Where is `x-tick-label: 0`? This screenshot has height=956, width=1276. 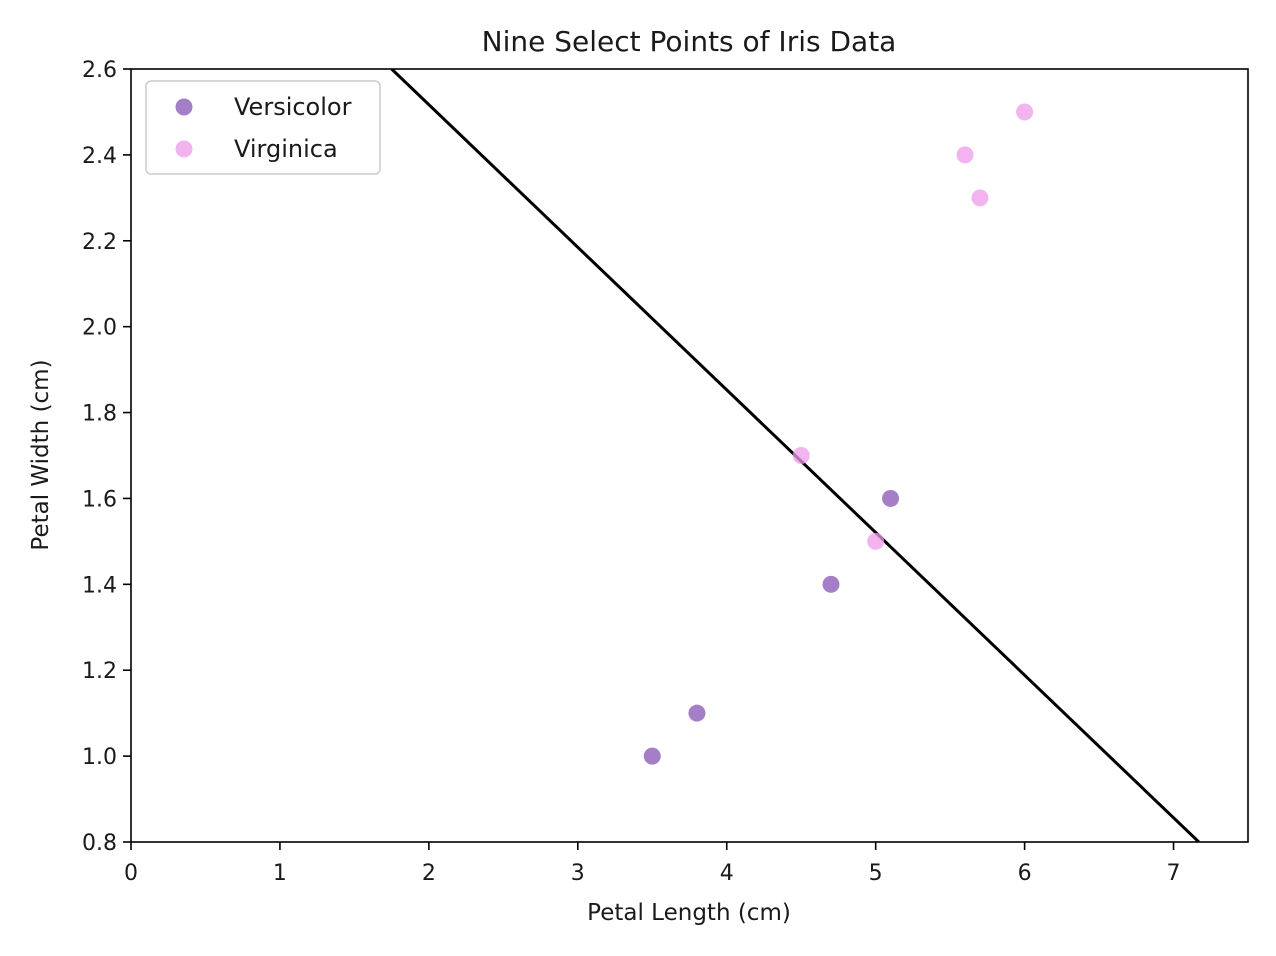 x-tick-label: 0 is located at coordinates (131, 873).